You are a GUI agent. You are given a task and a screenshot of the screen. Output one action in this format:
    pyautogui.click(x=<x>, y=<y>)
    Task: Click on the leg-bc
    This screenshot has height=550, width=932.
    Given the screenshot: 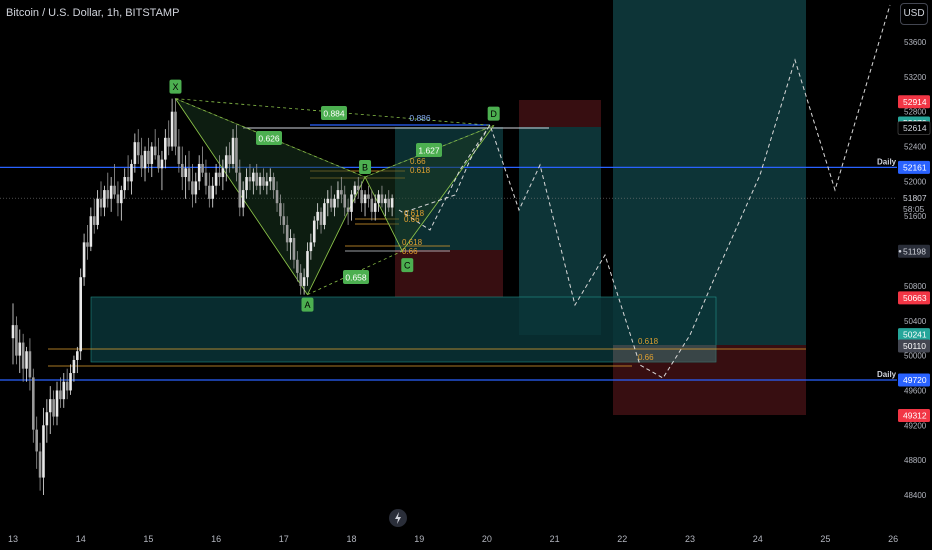 What is the action you would take?
    pyautogui.click(x=383, y=214)
    